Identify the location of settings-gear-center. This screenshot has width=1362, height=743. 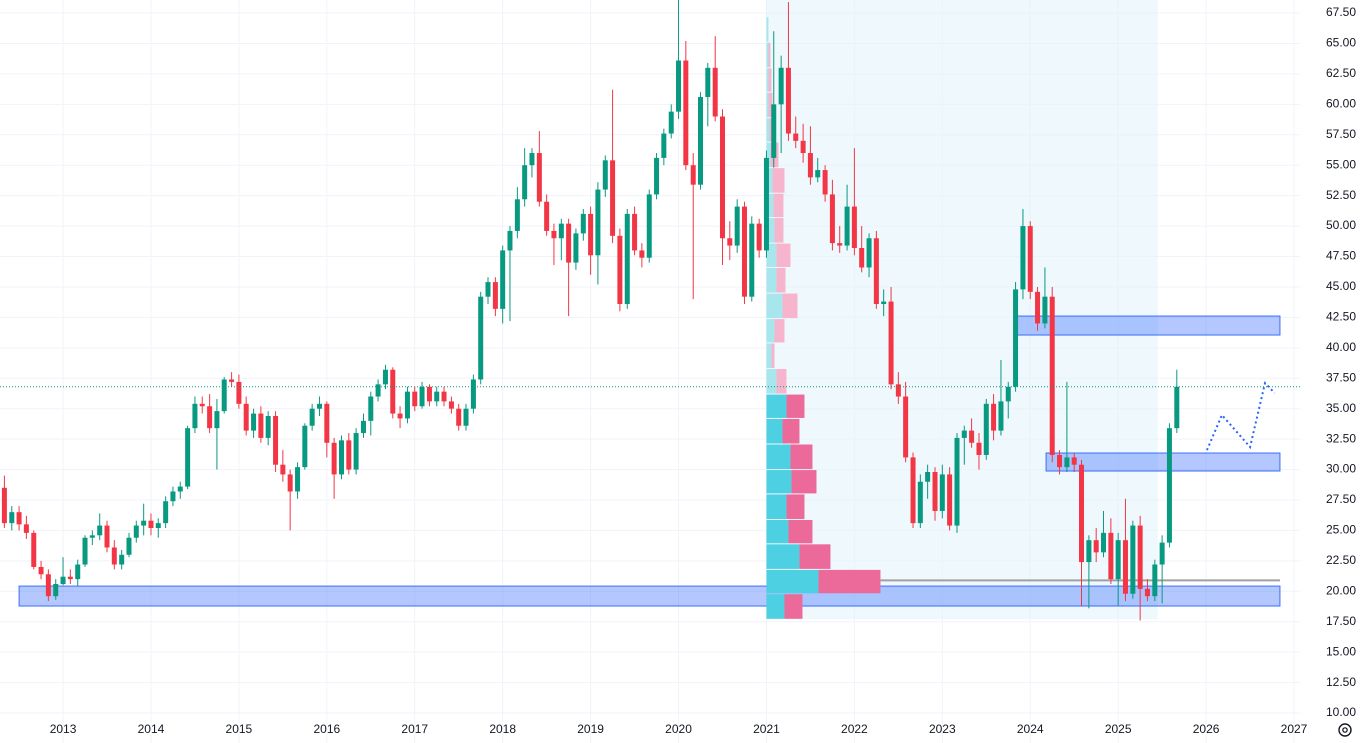
(1345, 730).